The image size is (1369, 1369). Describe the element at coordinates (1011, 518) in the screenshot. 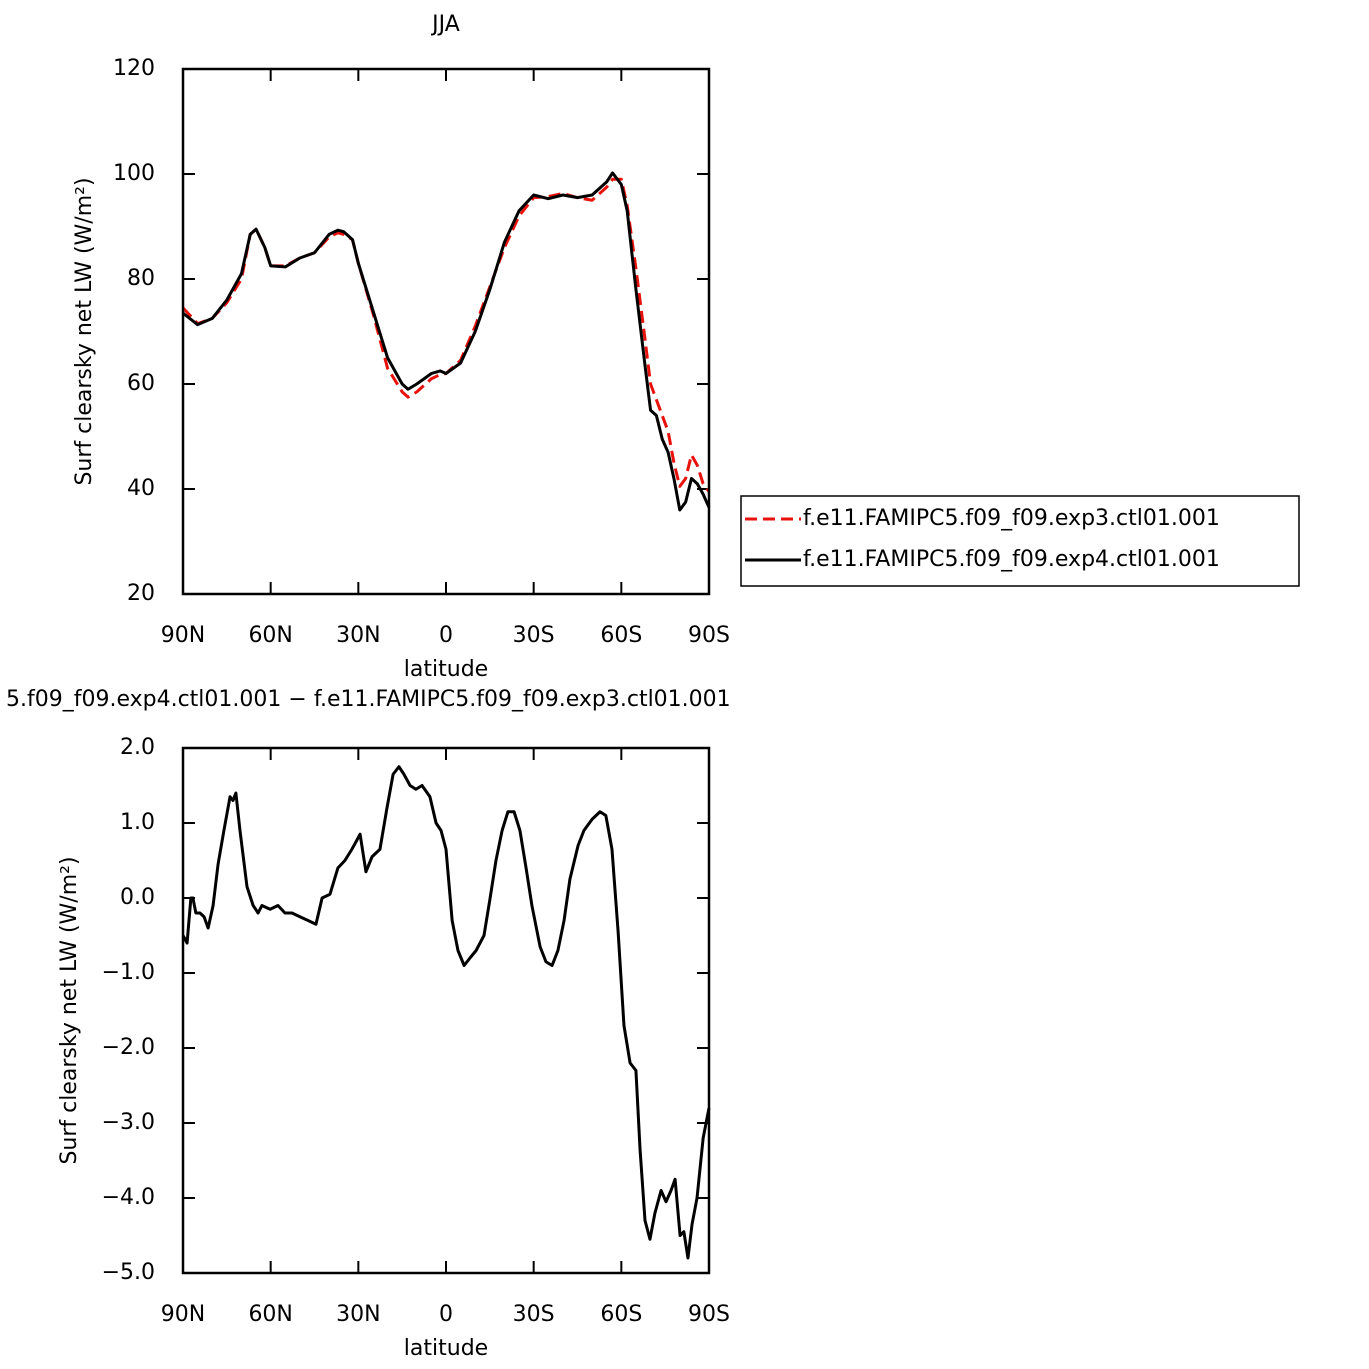

I see `legend-label: f.e11.FAMIPC5.f09_f09.exp3.ctl01.001` at that location.